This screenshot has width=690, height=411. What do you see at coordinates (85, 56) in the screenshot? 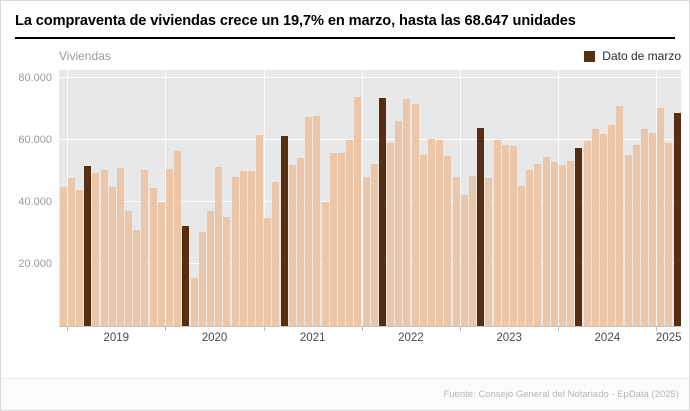
I see `y-axis-title: Viviendas` at bounding box center [85, 56].